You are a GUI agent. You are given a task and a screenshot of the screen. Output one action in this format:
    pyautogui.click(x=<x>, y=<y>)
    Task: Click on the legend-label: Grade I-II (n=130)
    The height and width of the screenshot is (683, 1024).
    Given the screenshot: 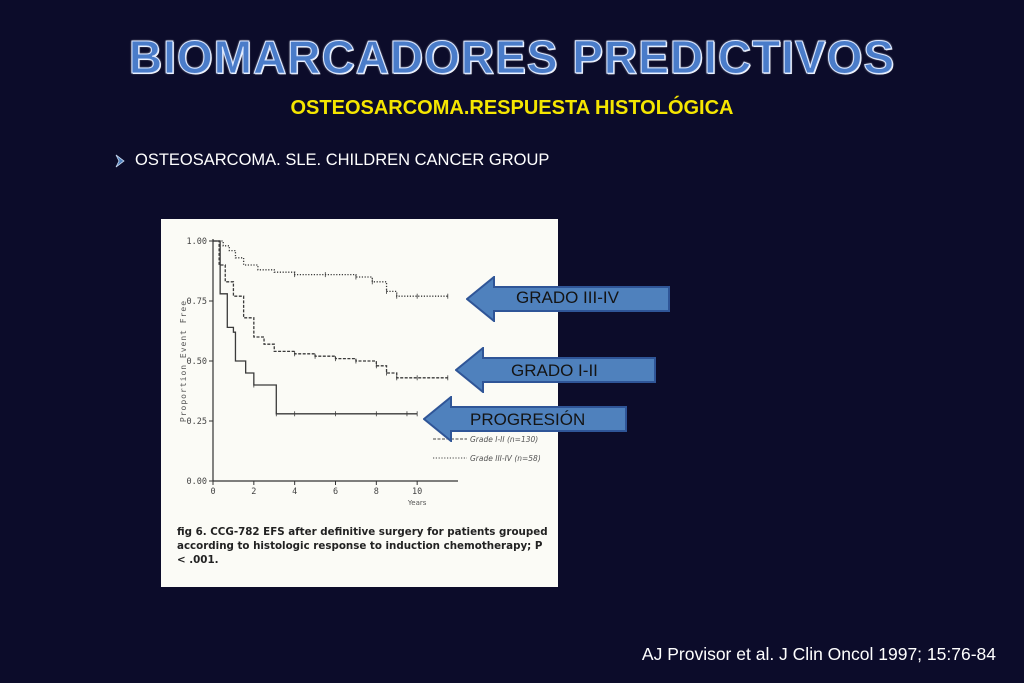 What is the action you would take?
    pyautogui.click(x=504, y=439)
    